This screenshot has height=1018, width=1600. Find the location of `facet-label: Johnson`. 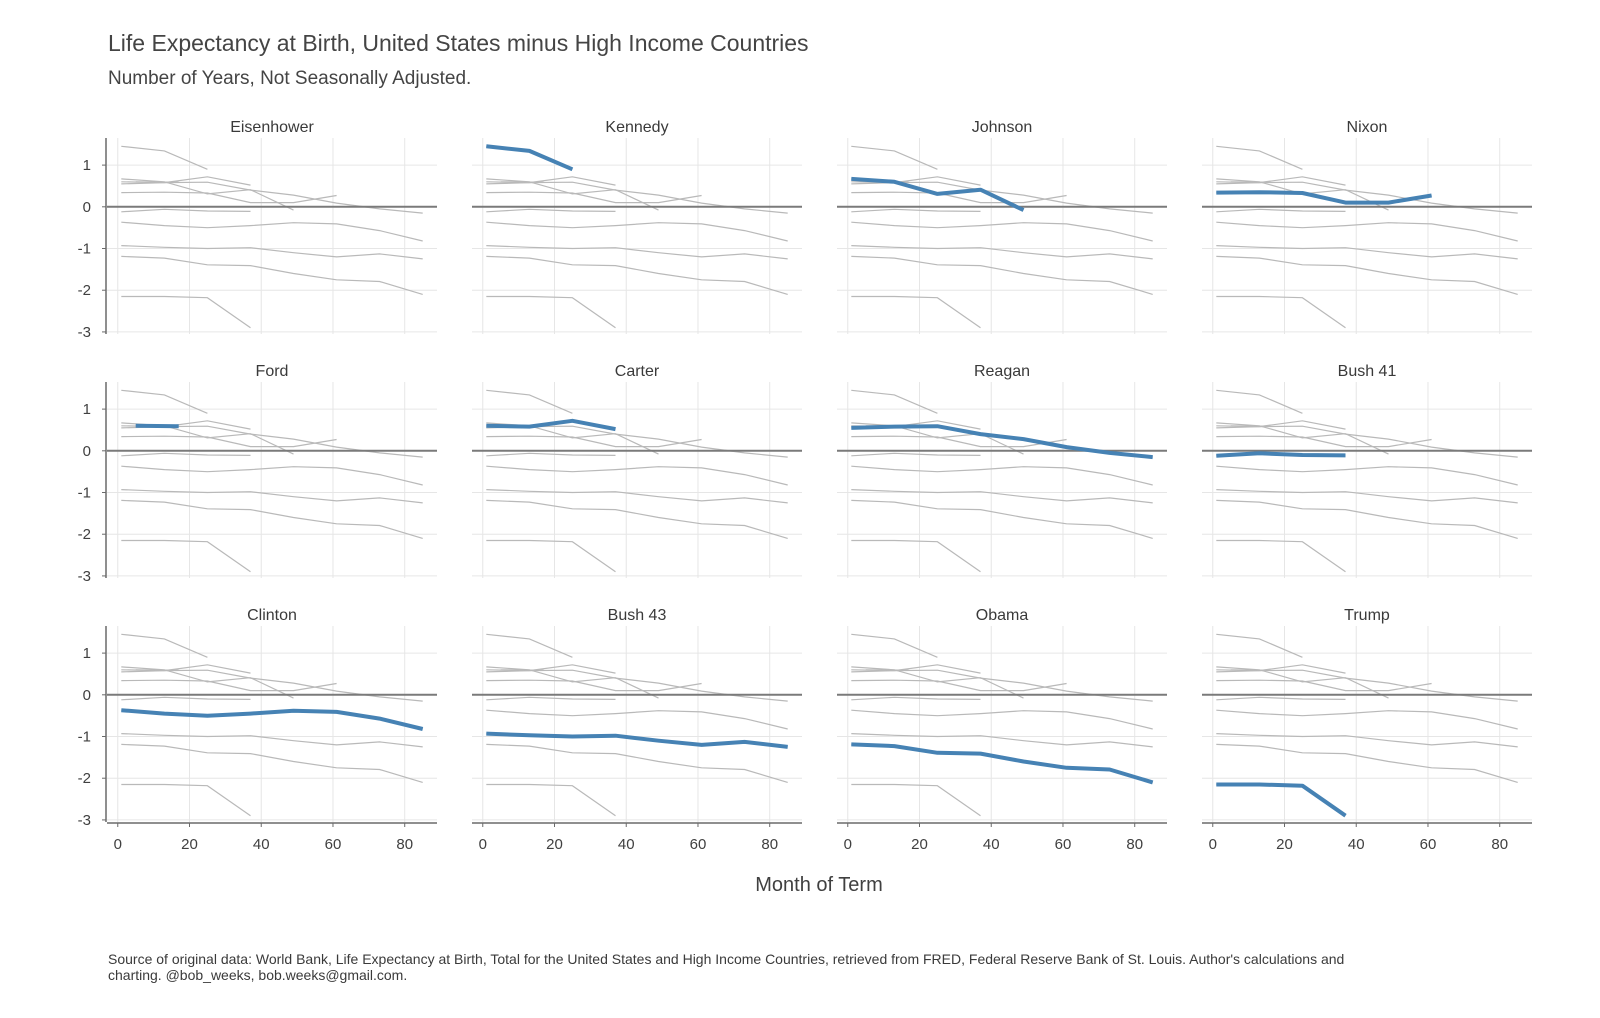

facet-label: Johnson is located at coordinates (1002, 127).